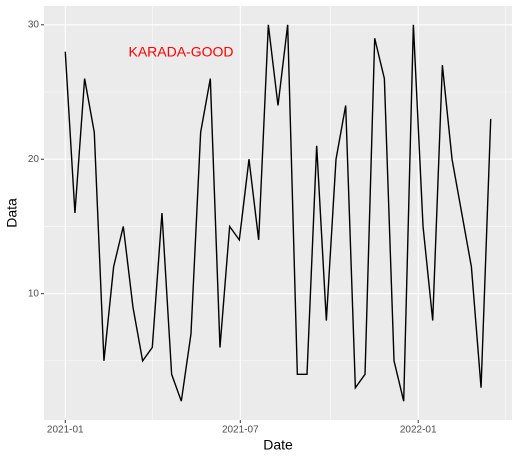 This screenshot has height=460, width=521. I want to click on y-tick-label: 10, so click(34, 293).